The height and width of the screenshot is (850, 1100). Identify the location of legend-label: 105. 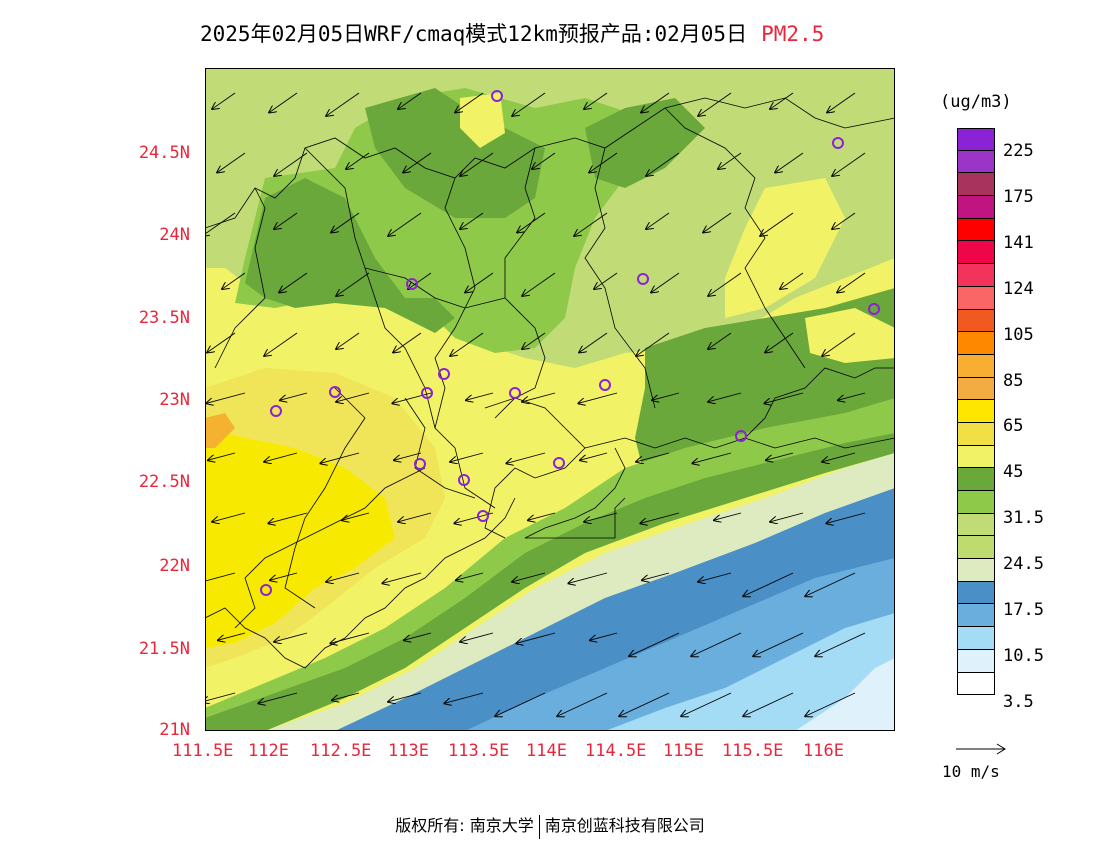
(1018, 334).